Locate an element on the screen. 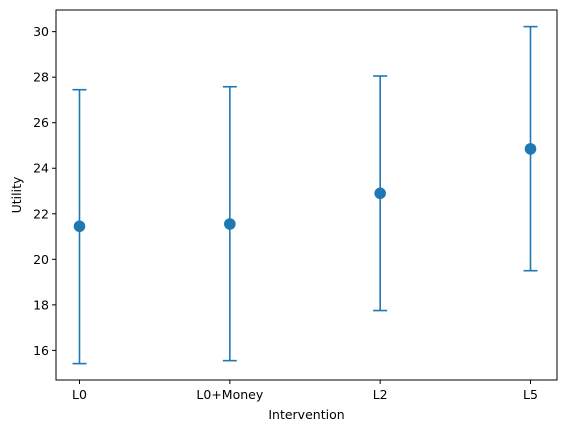  x-tick-label-2: L2 is located at coordinates (380, 394).